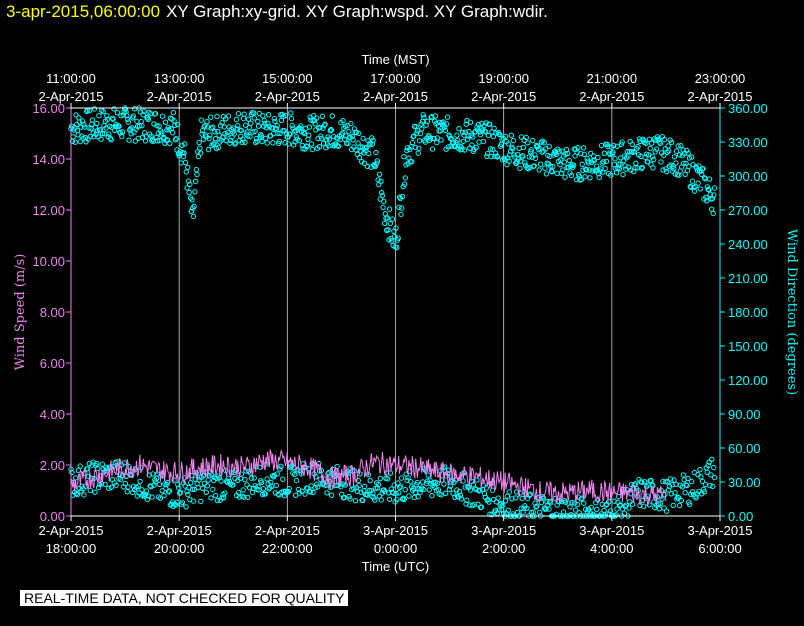 Image resolution: width=804 pixels, height=626 pixels. Describe the element at coordinates (748, 244) in the screenshot. I see `y-right-tick-label: 240.00` at that location.